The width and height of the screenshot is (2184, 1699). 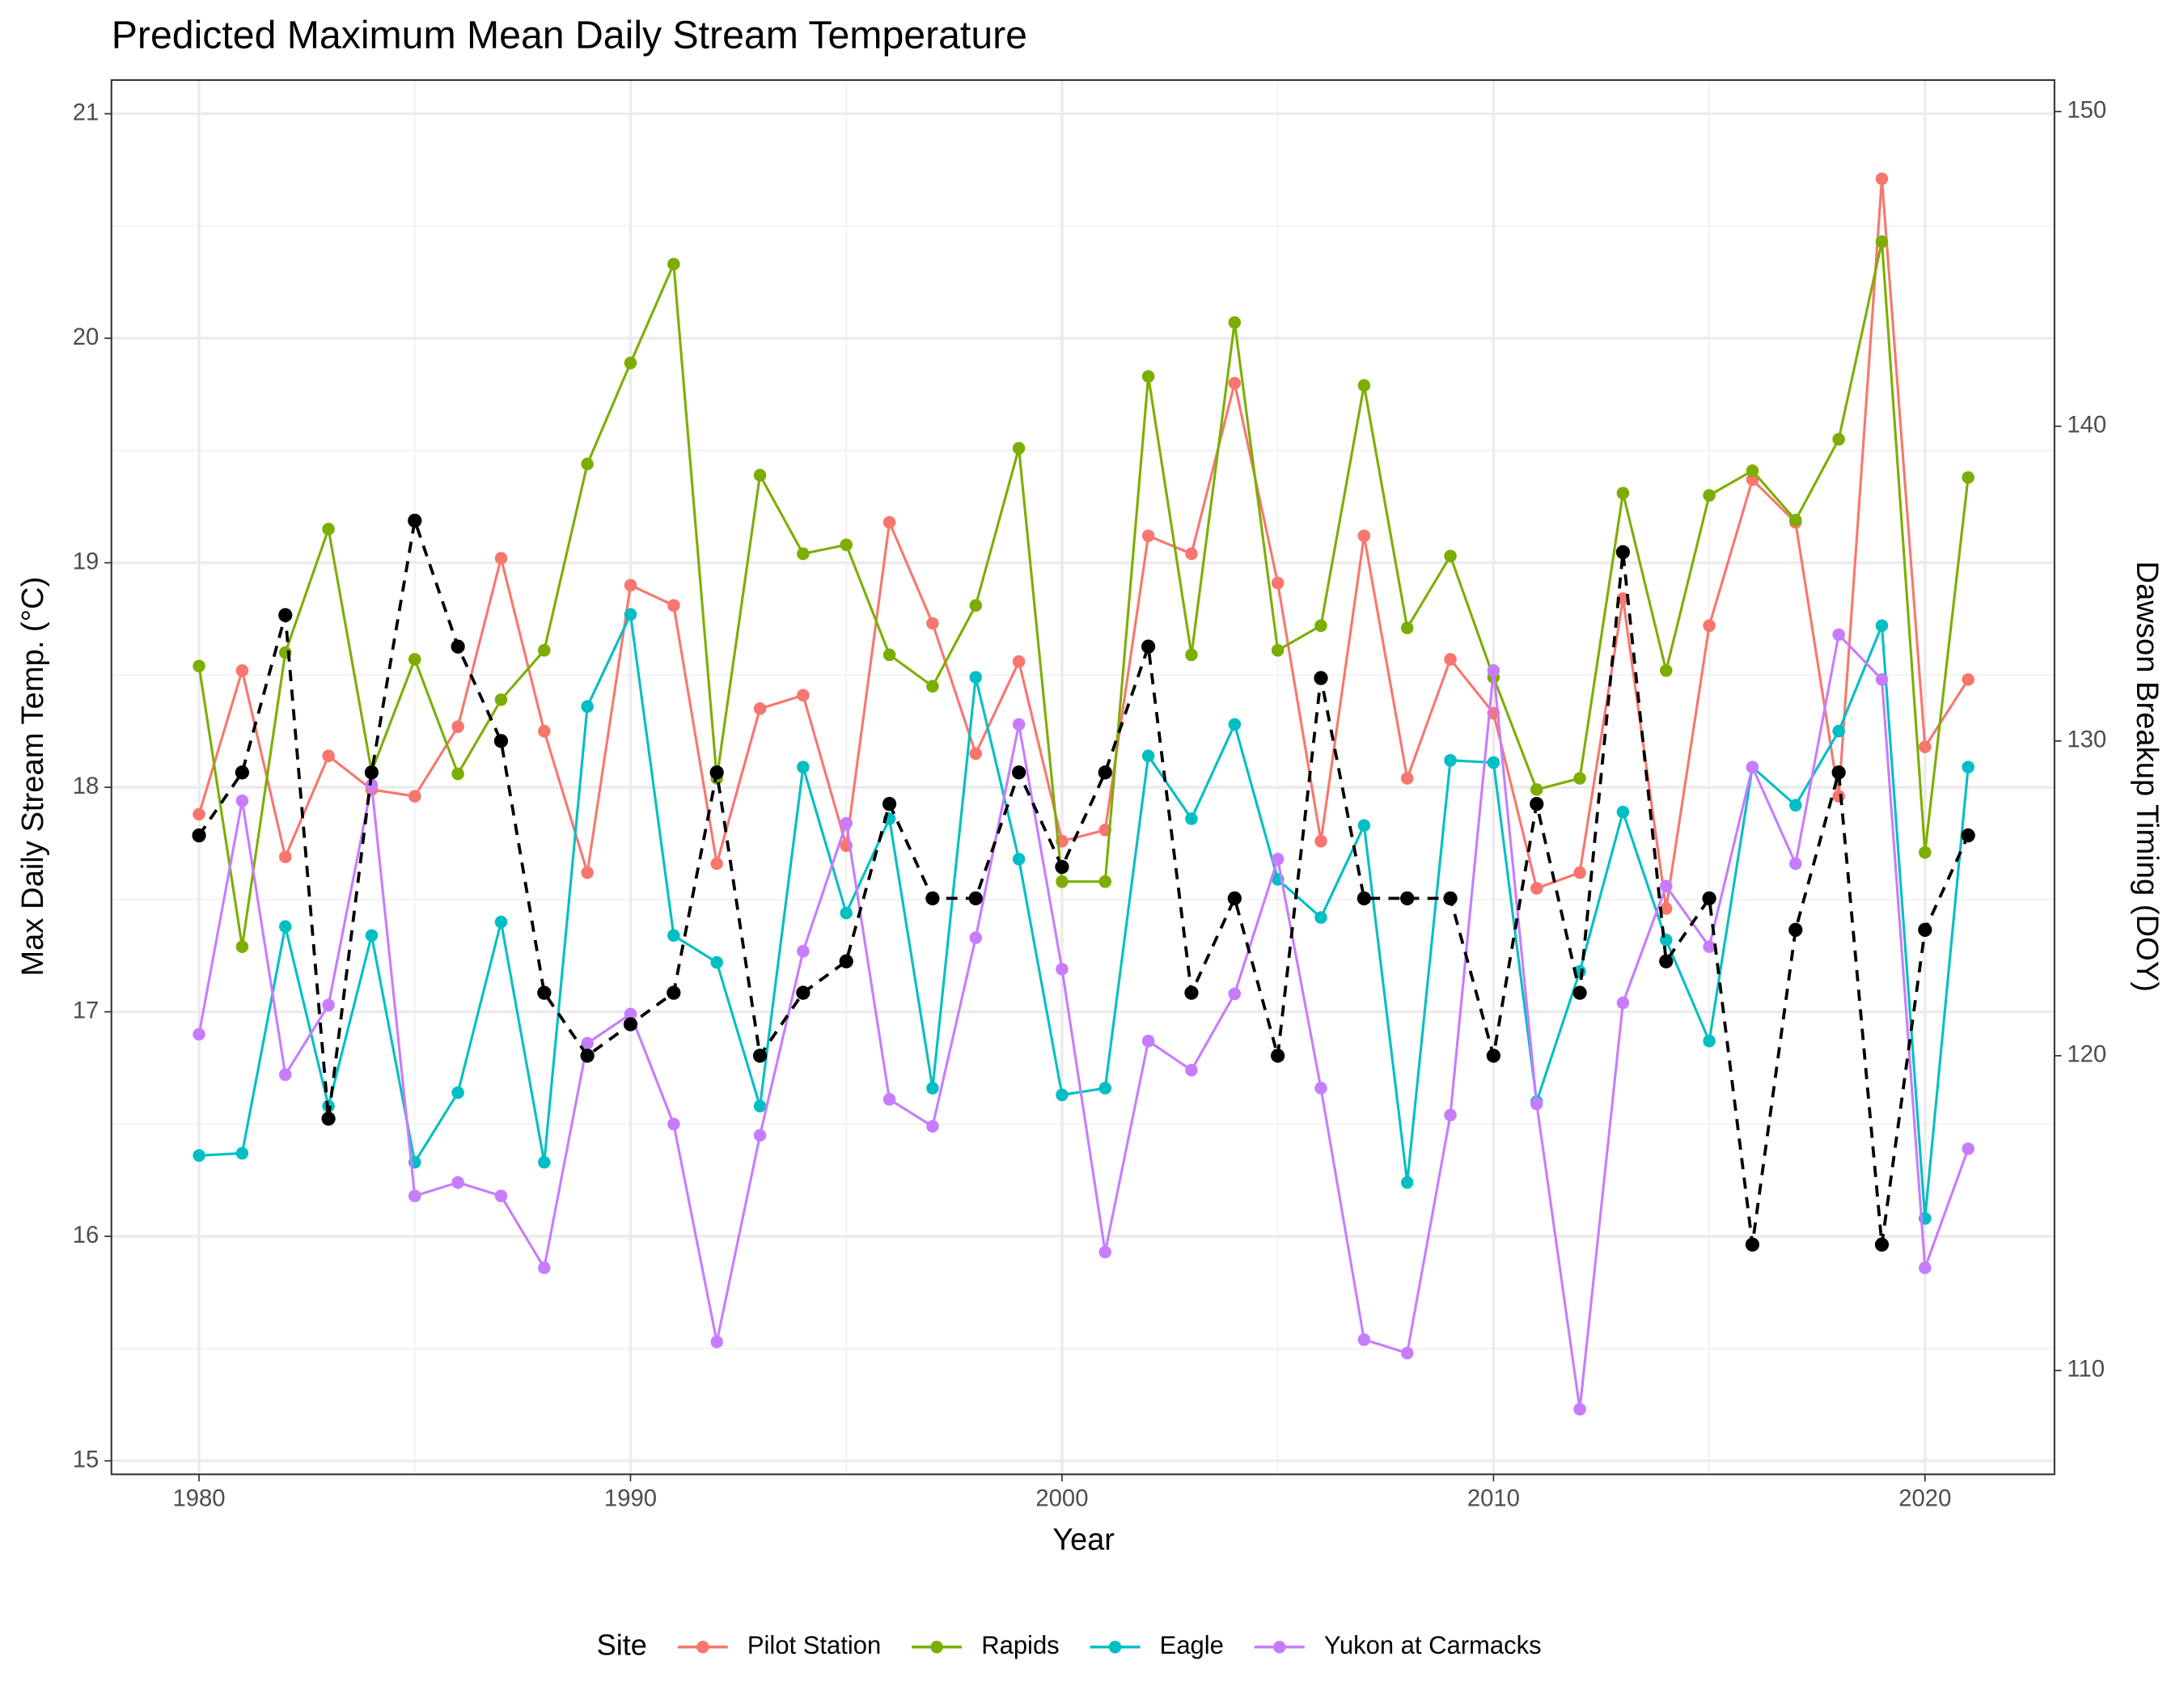 I want to click on y2-tick-label: 140, so click(x=2086, y=425).